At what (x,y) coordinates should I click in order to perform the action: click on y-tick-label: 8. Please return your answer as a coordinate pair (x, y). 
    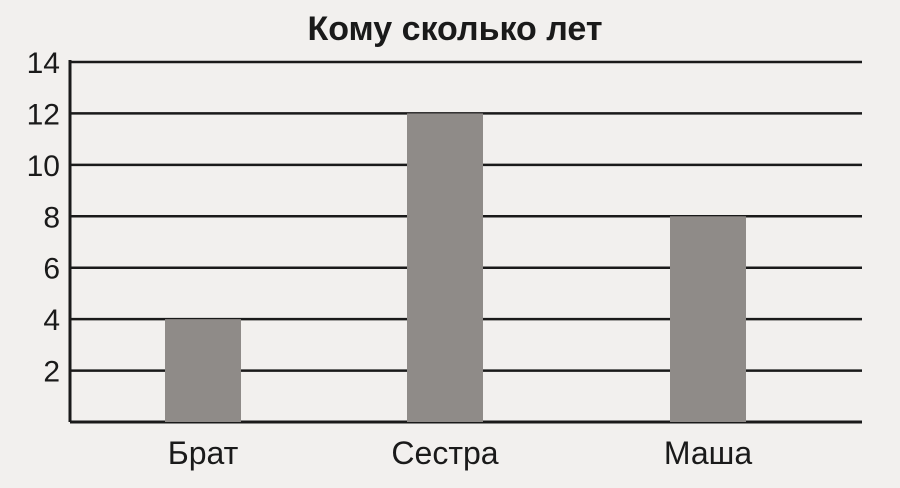
    Looking at the image, I should click on (51, 217).